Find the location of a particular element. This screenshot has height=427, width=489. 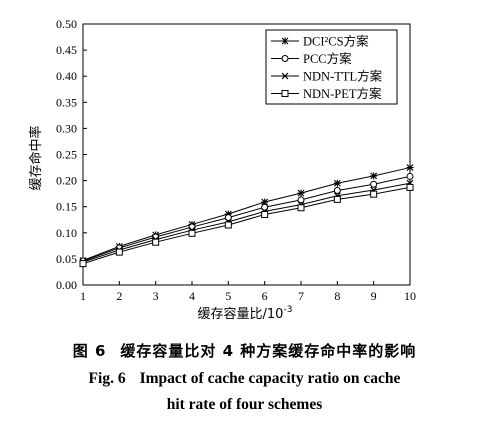

x-tick-label: 10 is located at coordinates (410, 296).